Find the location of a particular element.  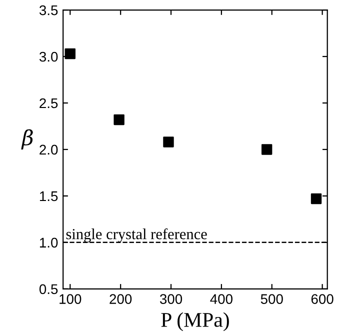

y-tick-label: 2.5 is located at coordinates (49, 103).